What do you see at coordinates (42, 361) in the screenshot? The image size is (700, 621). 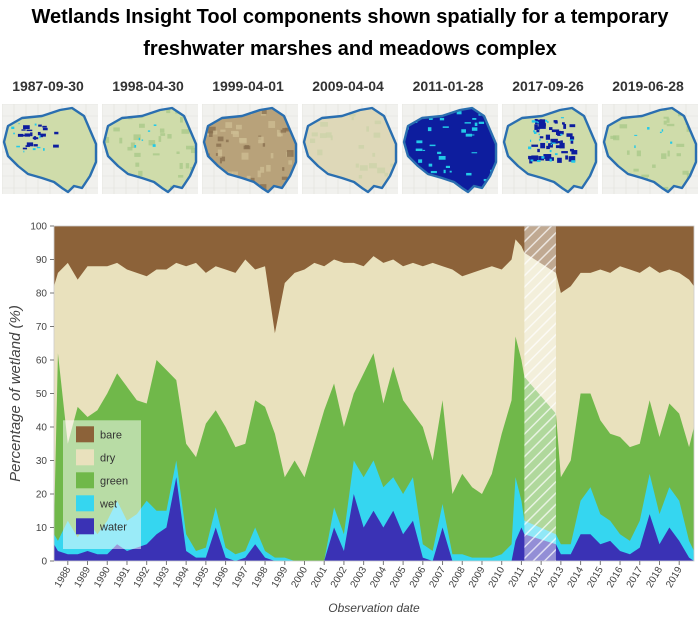 I see `y-tick-label: 60` at bounding box center [42, 361].